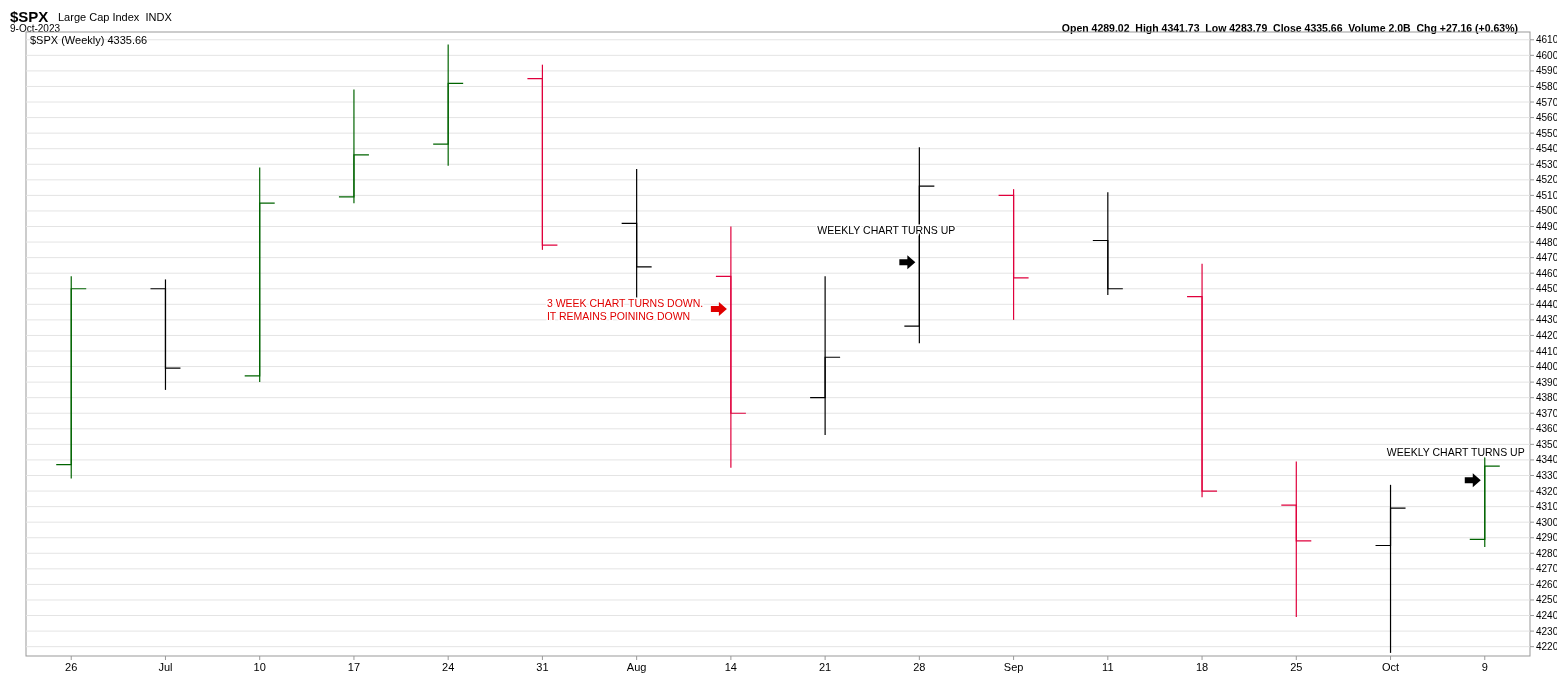 The width and height of the screenshot is (1565, 681). Describe the element at coordinates (1547, 647) in the screenshot. I see `y-tick-label: 4220` at that location.